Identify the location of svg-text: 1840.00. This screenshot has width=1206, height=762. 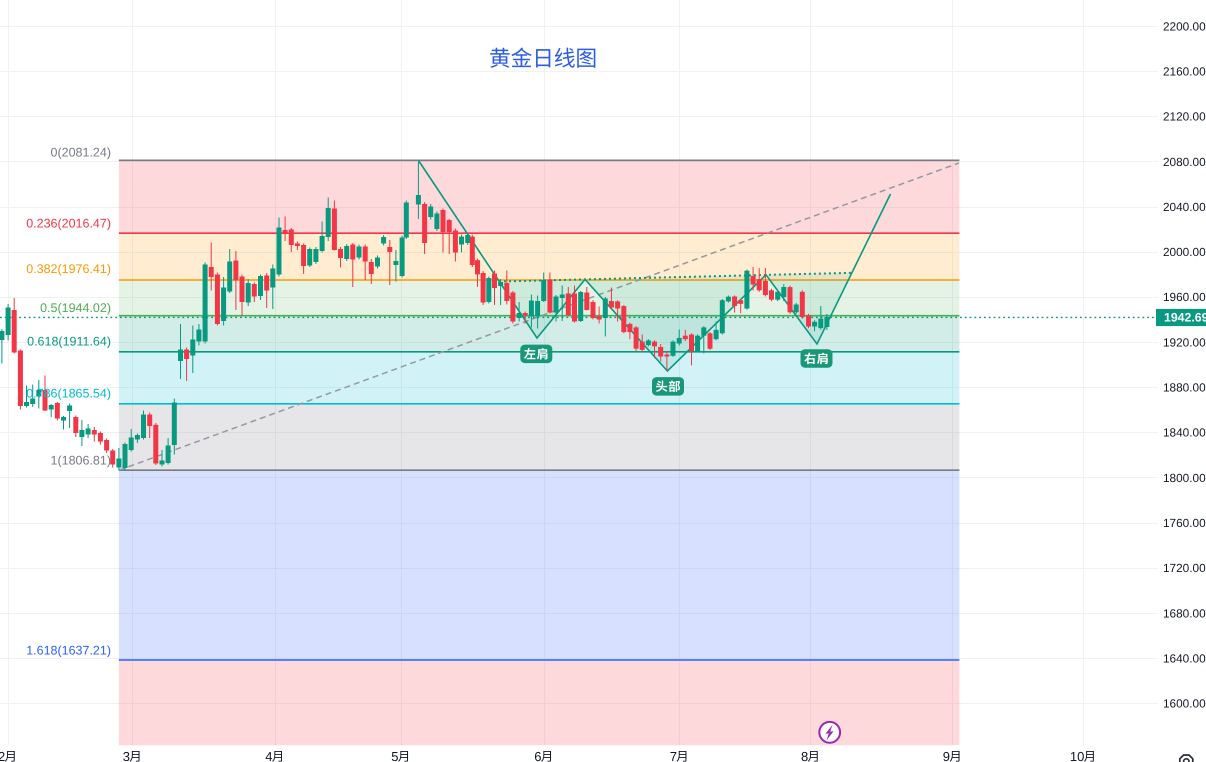
(1184, 433).